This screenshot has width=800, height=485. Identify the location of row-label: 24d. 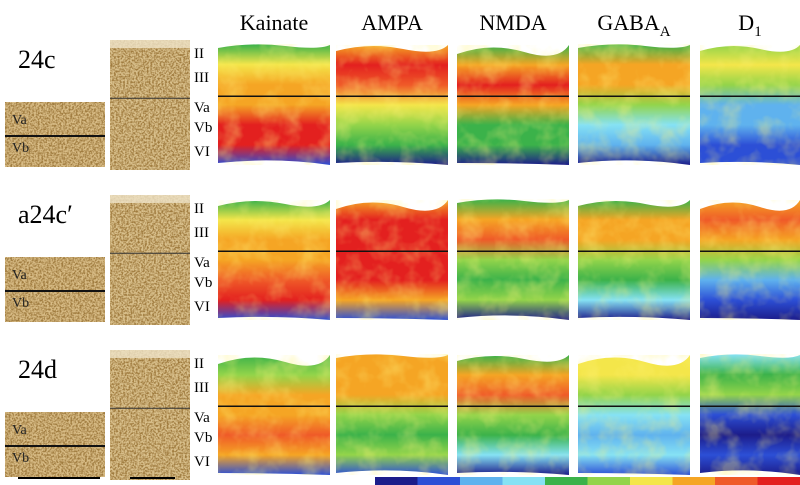
(37, 369).